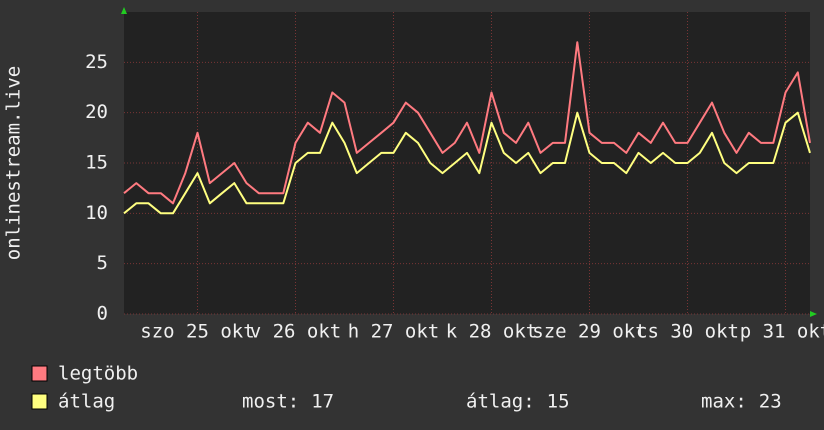  What do you see at coordinates (558, 402) in the screenshot?
I see `stat-value: 15` at bounding box center [558, 402].